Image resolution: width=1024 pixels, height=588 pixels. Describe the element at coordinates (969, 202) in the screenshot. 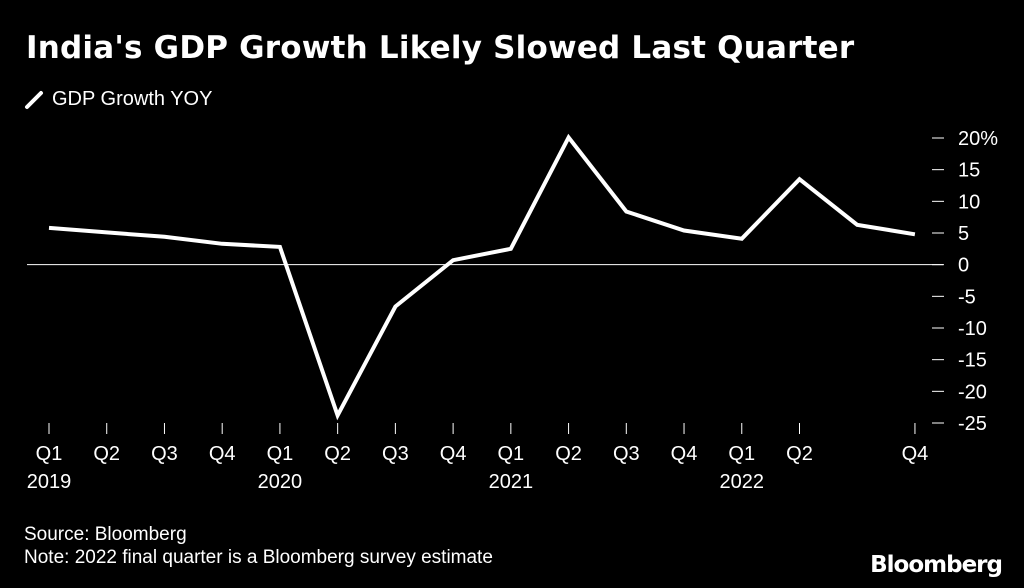

I see `y-tick-label: 10` at that location.